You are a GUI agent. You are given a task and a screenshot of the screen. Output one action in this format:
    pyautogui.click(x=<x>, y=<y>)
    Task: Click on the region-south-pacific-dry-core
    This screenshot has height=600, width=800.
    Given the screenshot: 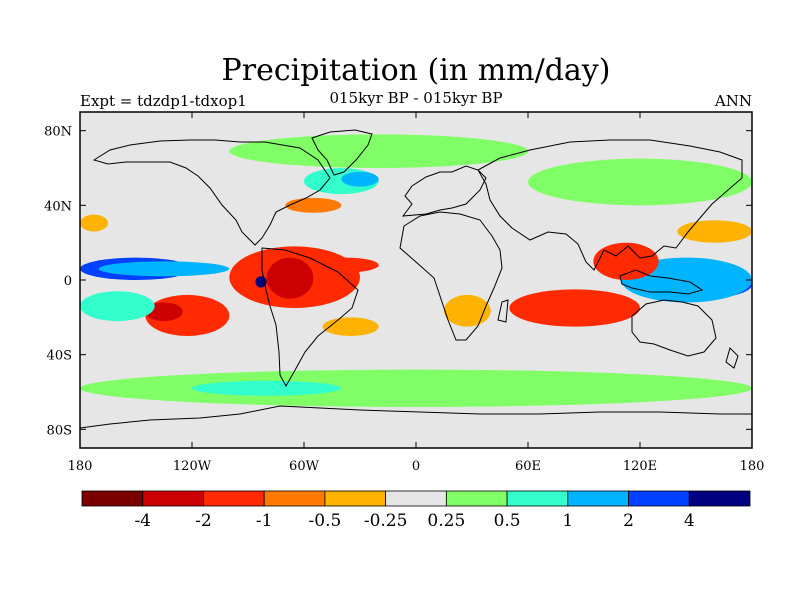 What is the action you would take?
    pyautogui.click(x=164, y=312)
    